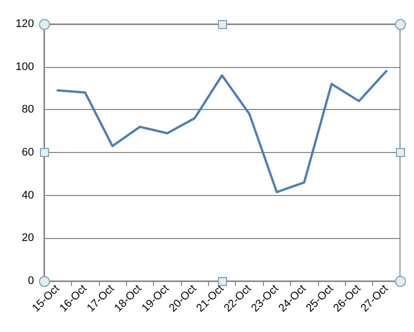 This screenshot has height=332, width=414. What do you see at coordinates (28, 195) in the screenshot?
I see `y-tick-label: 40` at bounding box center [28, 195].